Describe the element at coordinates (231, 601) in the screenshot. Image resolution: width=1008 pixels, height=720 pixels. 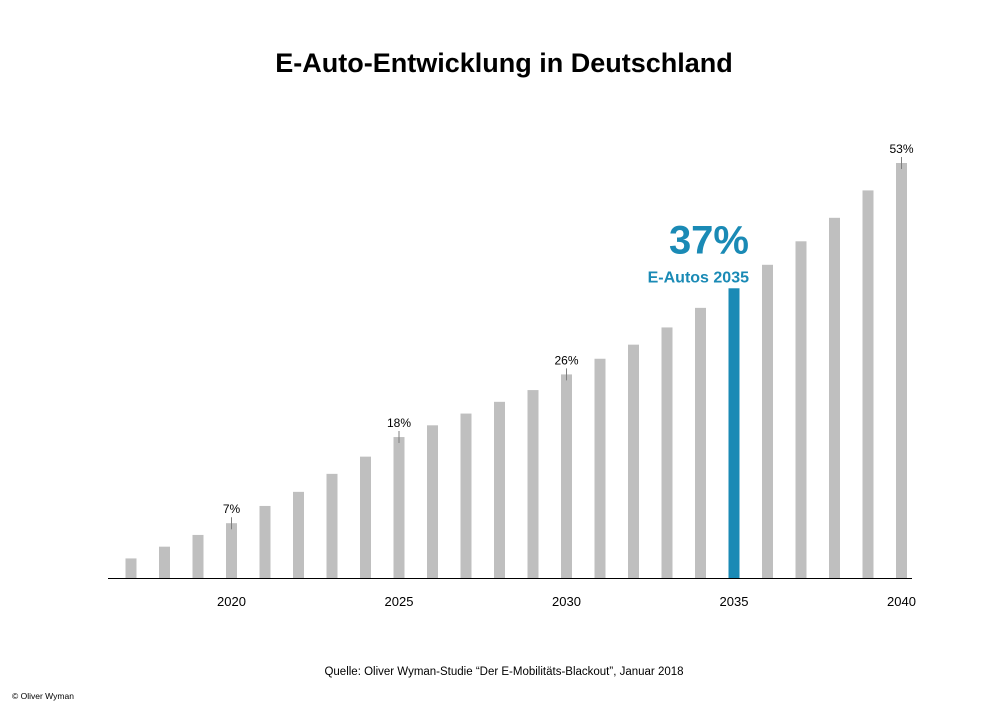
I see `x-tick-label-2020: 2020` at that location.